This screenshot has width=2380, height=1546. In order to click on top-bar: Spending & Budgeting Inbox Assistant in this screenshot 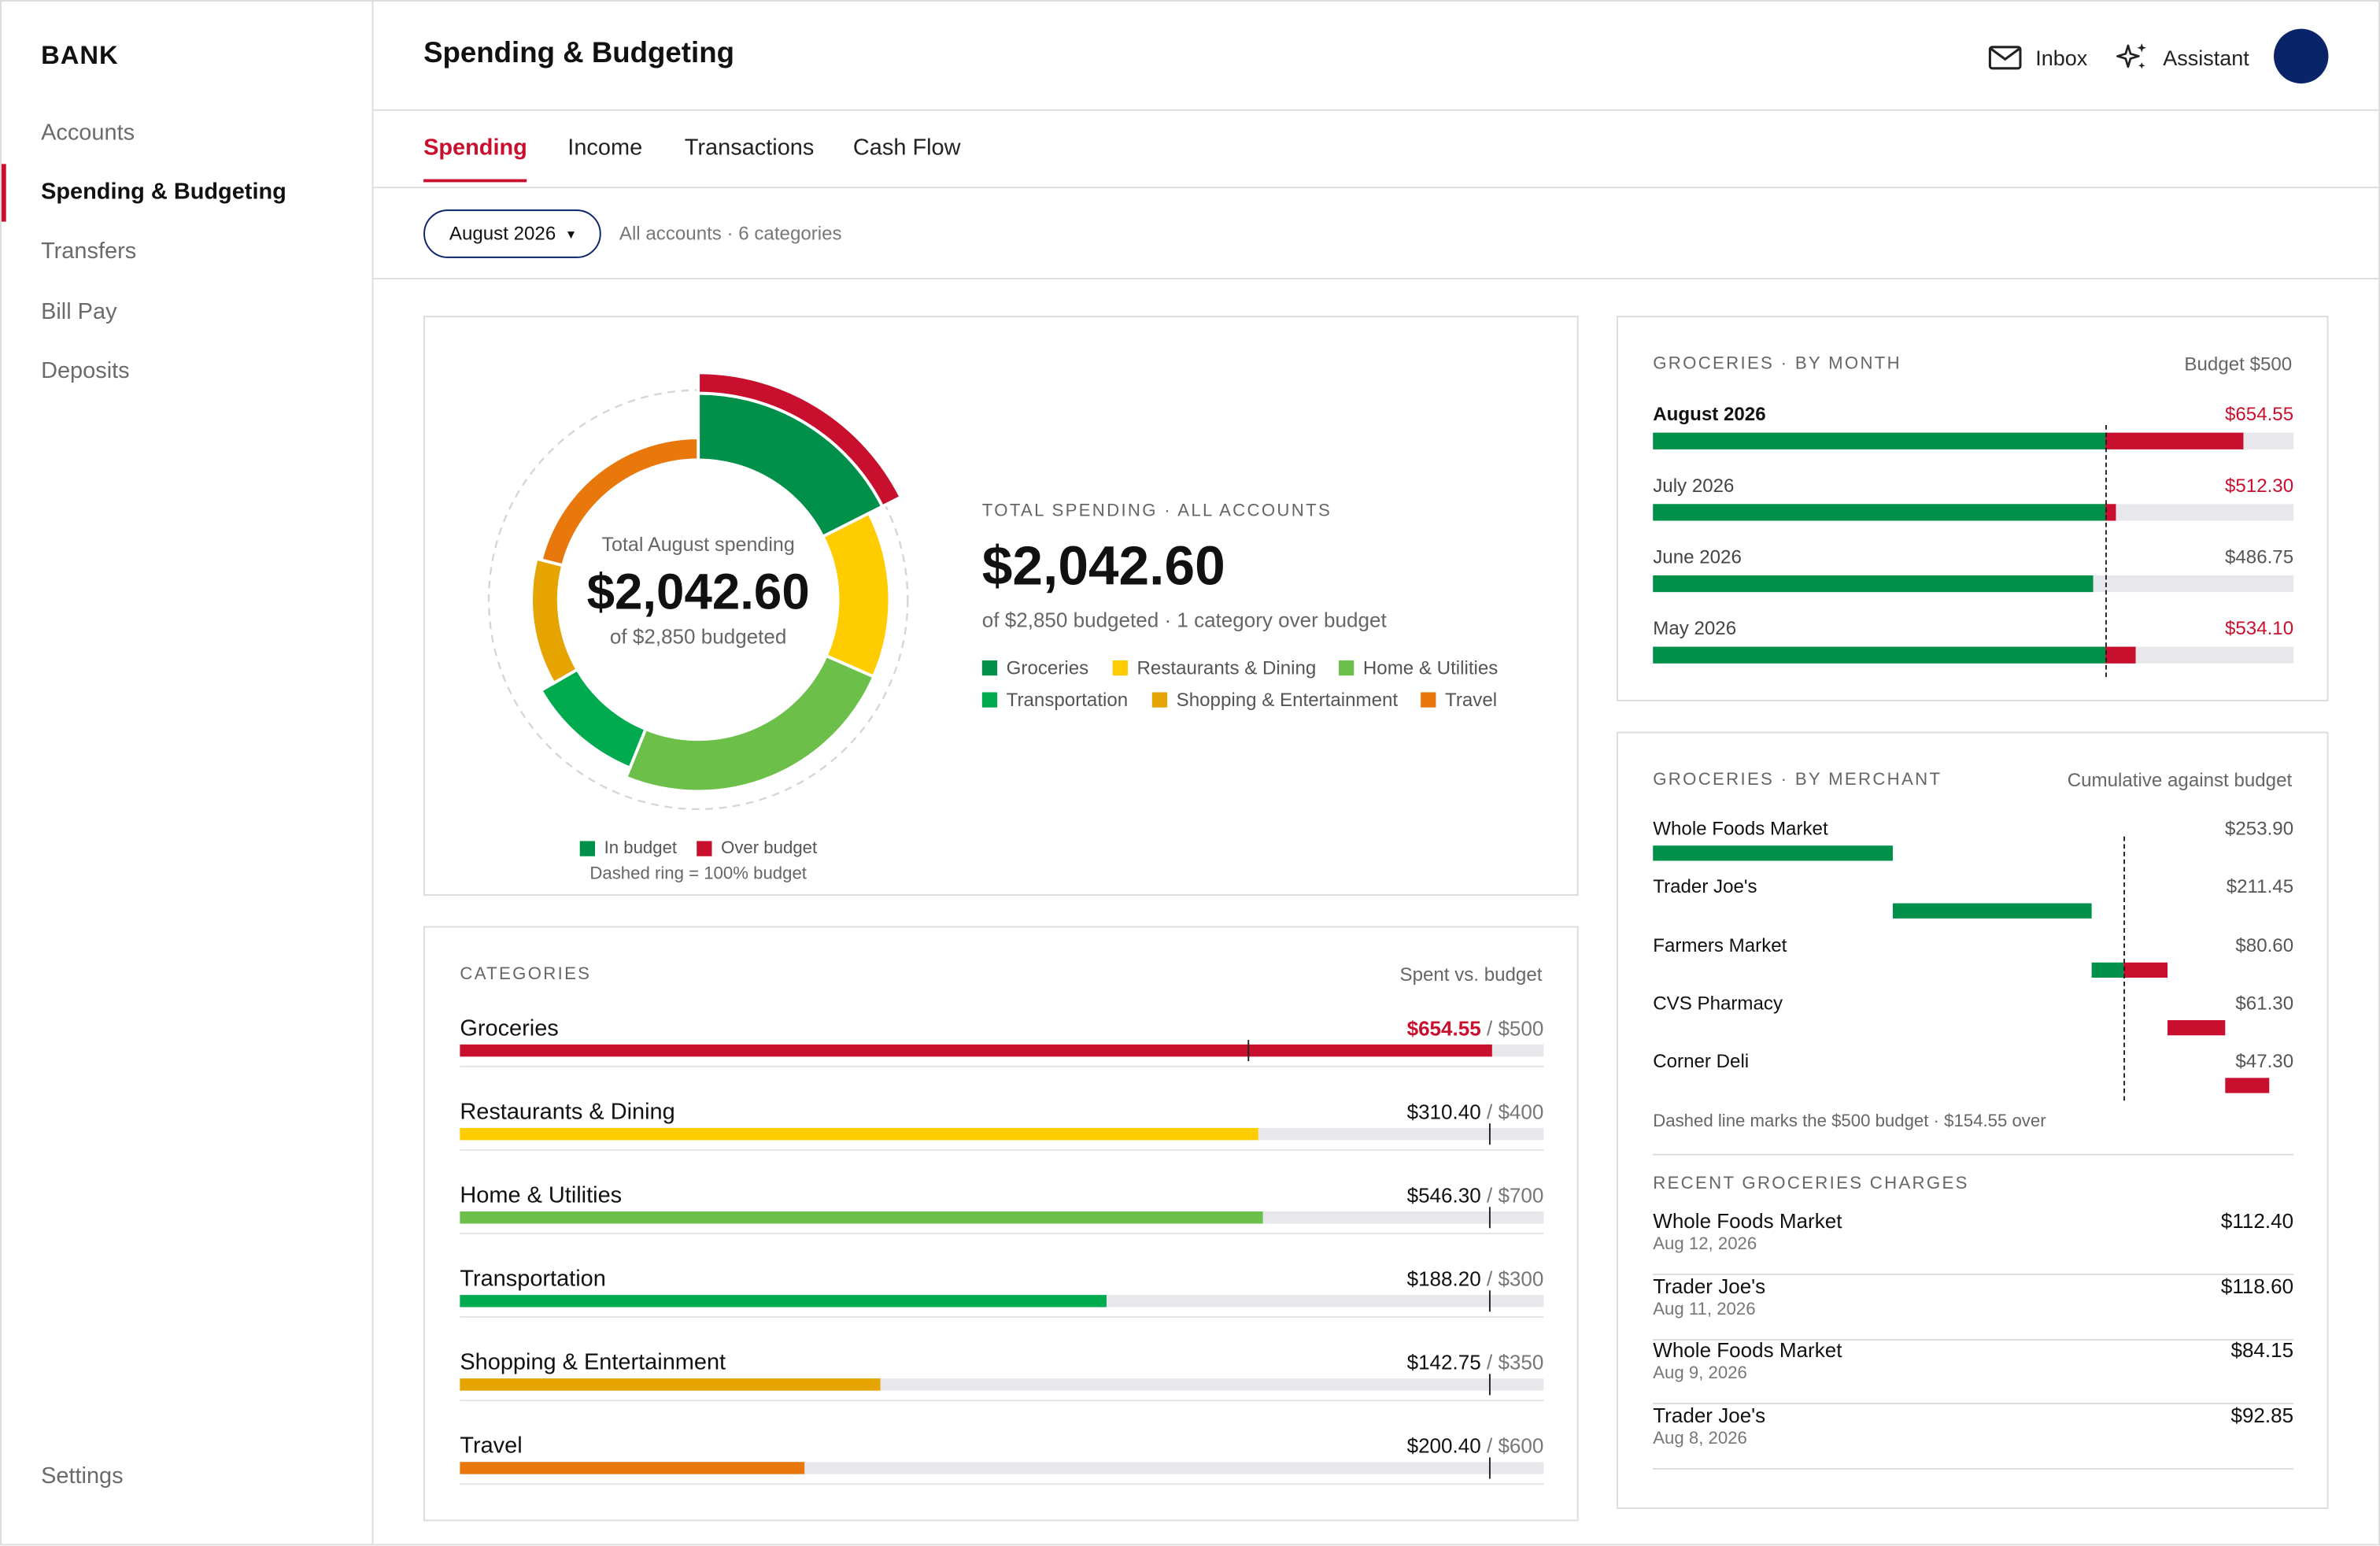, I will do `click(1376, 56)`.